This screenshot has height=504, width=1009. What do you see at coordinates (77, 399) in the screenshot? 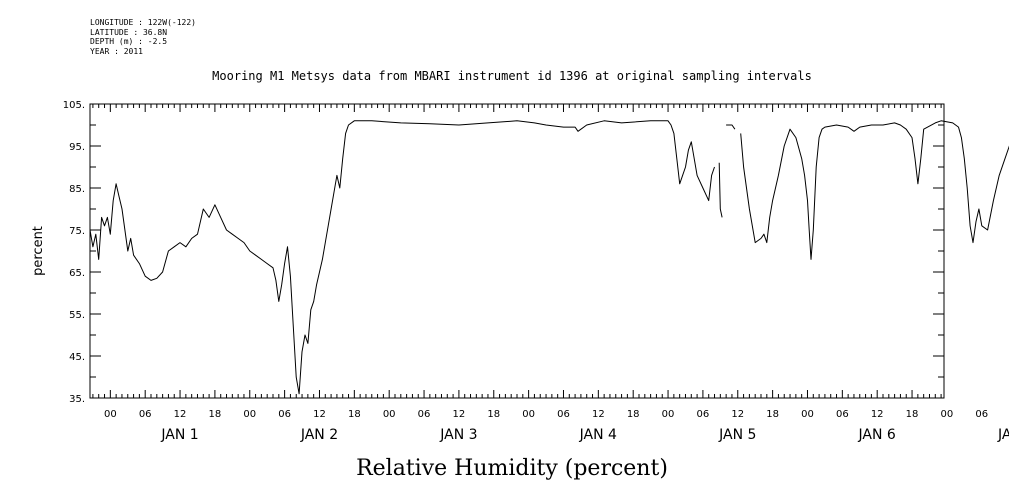
I see `y-tick-label: 35.` at bounding box center [77, 399].